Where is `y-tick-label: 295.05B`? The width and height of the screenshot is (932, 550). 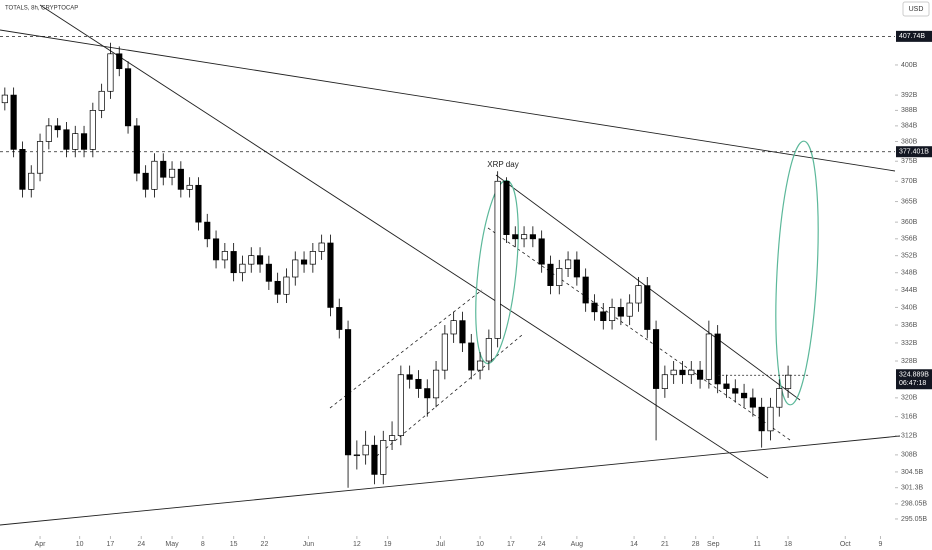 y-tick-label: 295.05B is located at coordinates (914, 519).